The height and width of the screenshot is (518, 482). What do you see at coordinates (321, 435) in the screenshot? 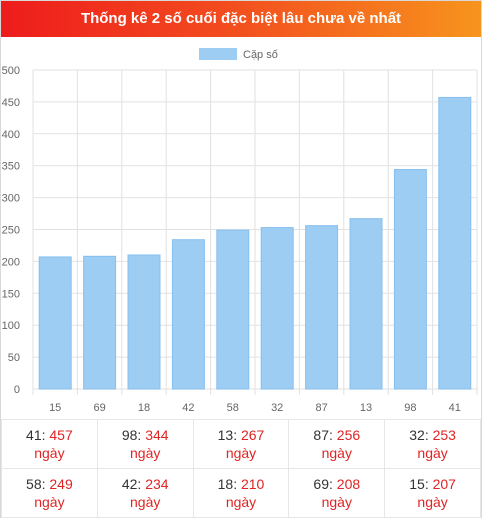
I see `stat-number: 87` at bounding box center [321, 435].